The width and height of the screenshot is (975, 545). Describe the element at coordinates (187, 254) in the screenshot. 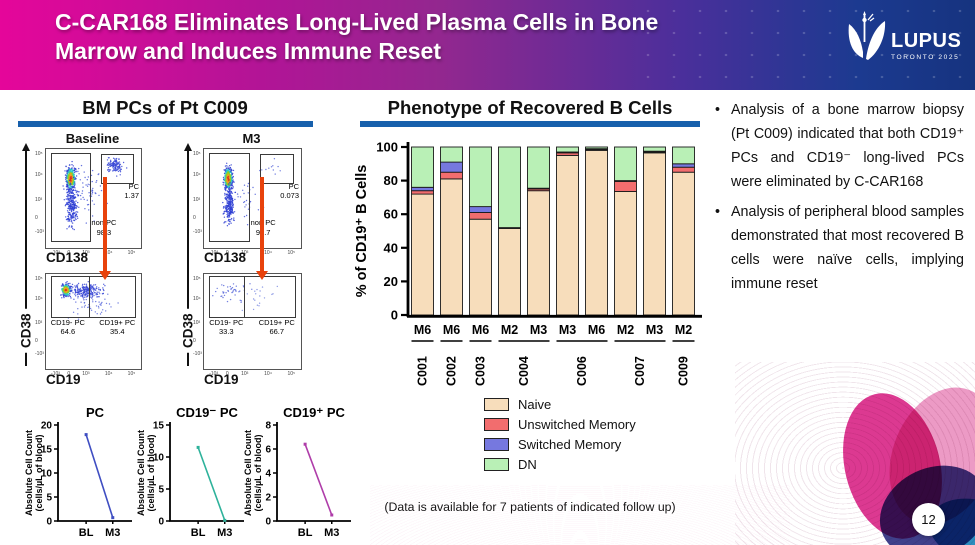

I see `cd38-axis-arrow-m3` at that location.